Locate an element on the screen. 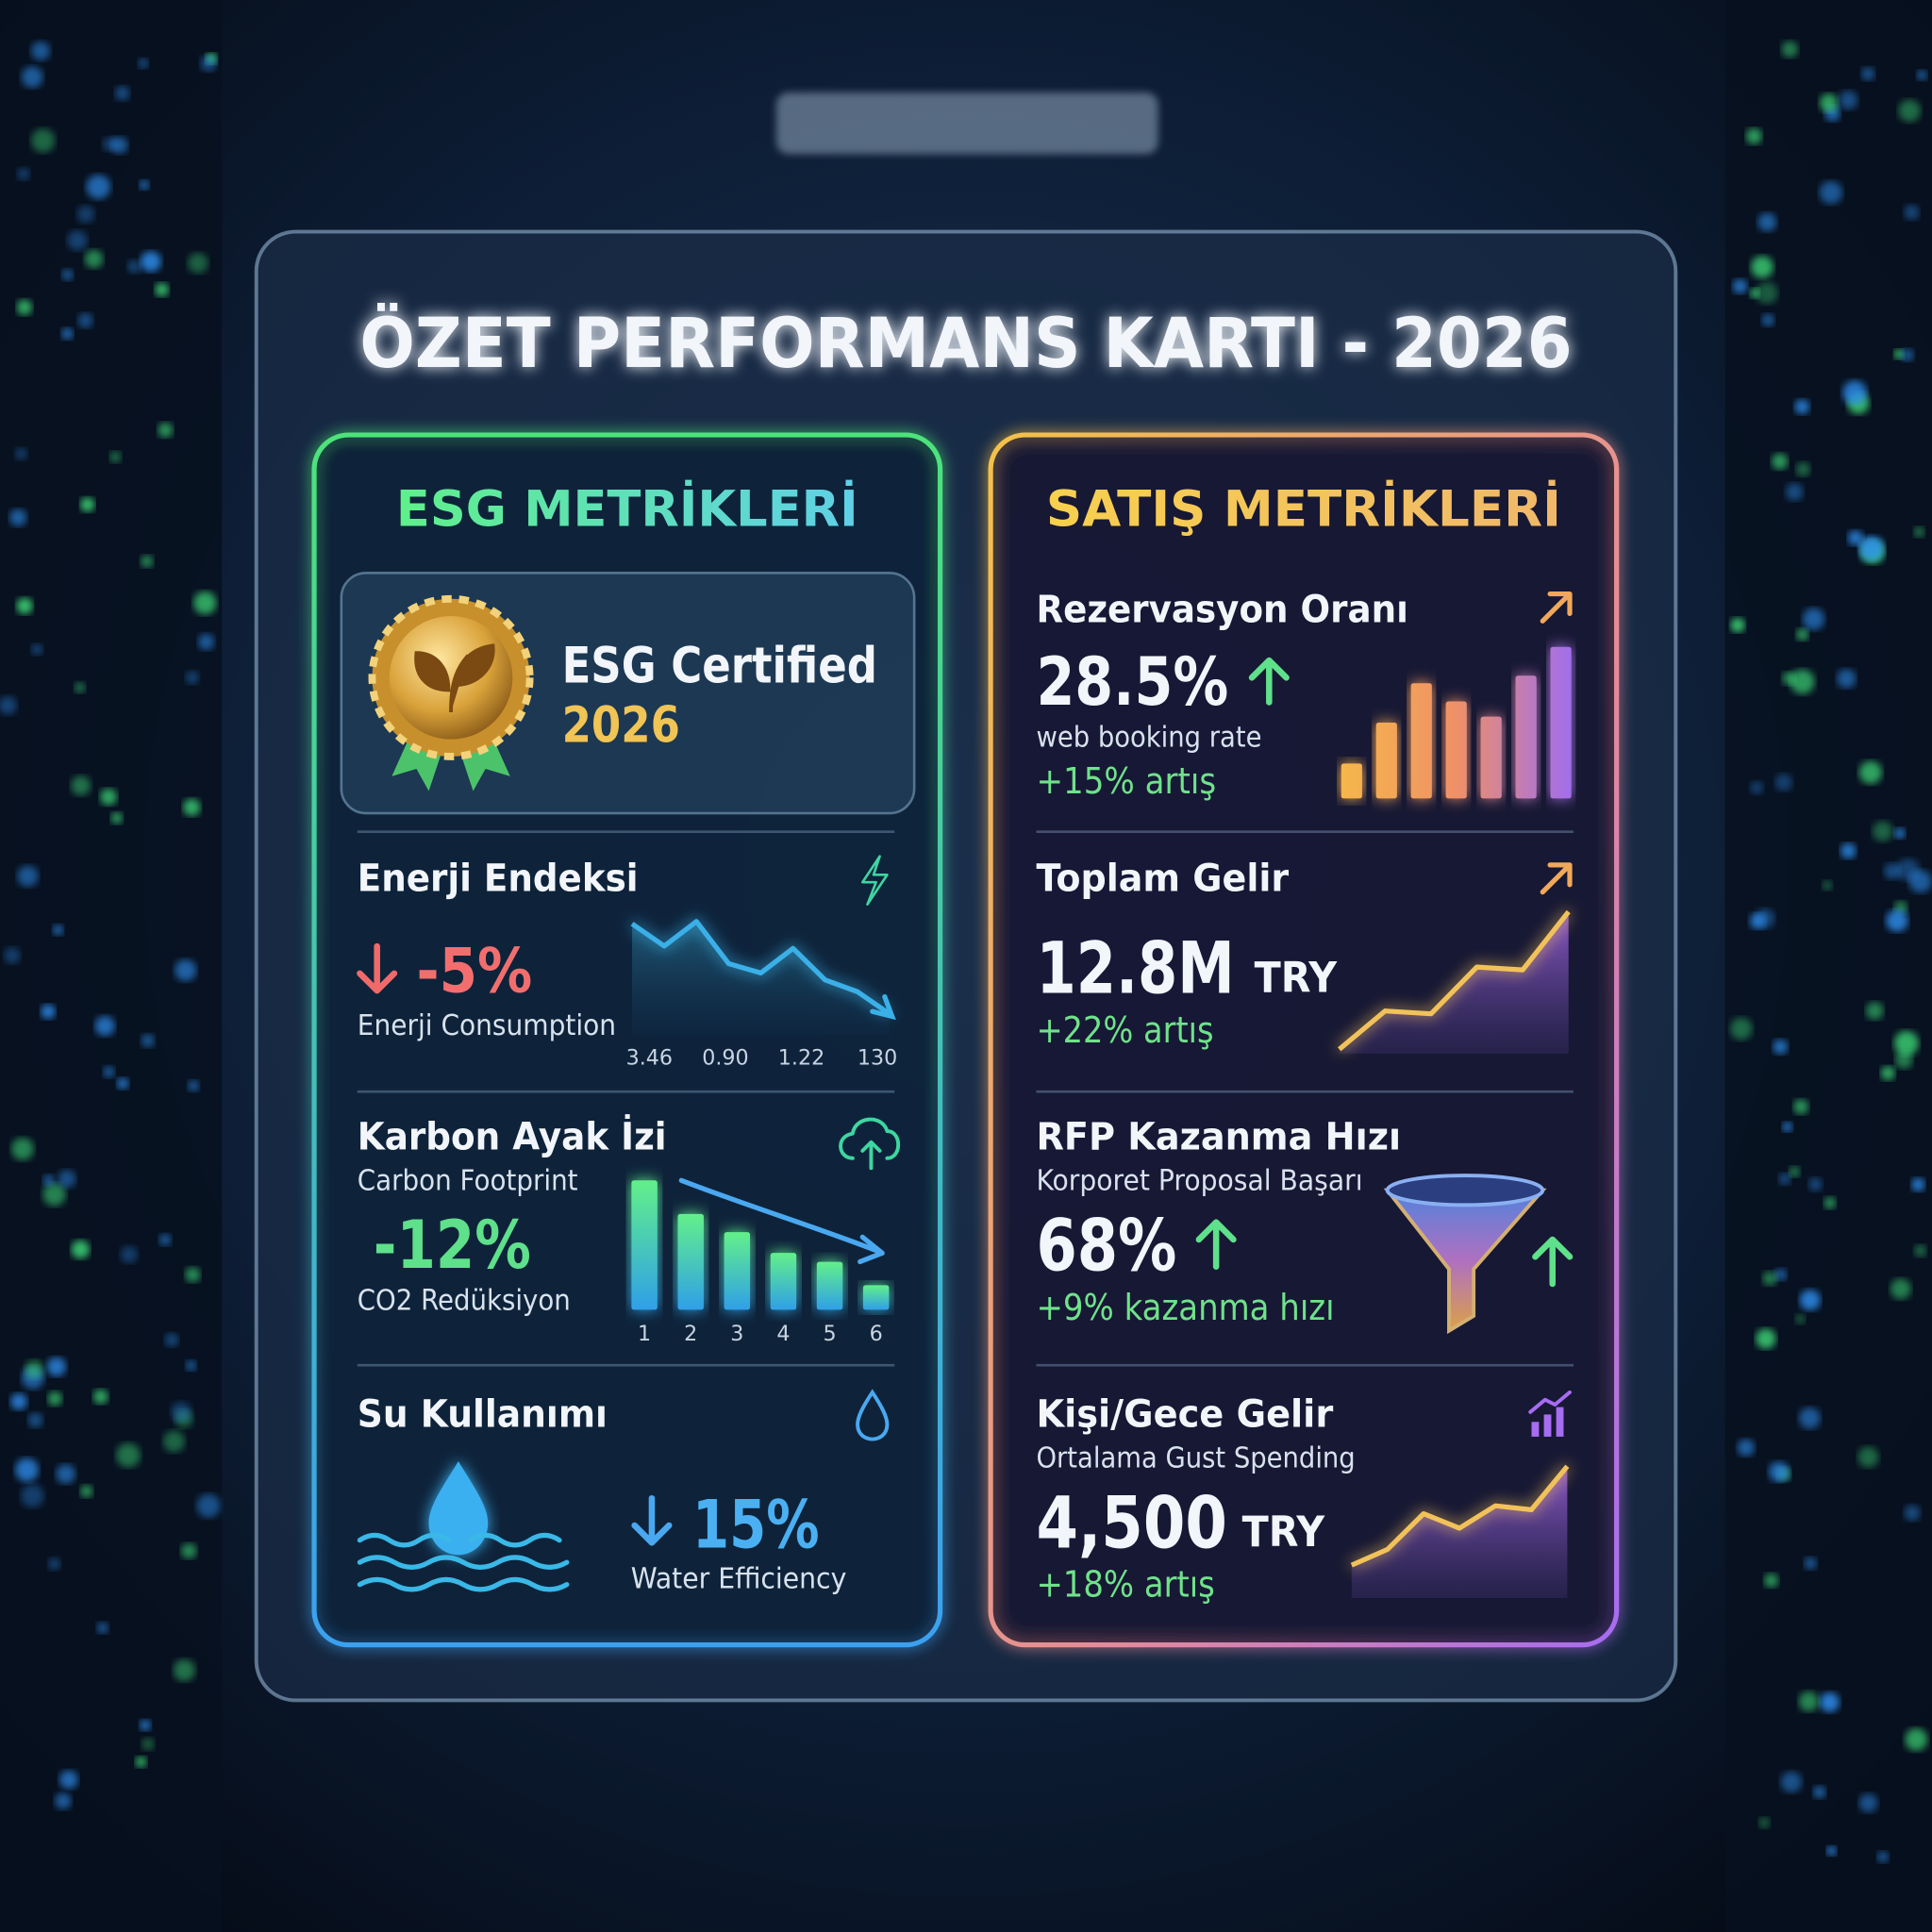 The width and height of the screenshot is (1932, 1932). down-arrow is located at coordinates (652, 1520).